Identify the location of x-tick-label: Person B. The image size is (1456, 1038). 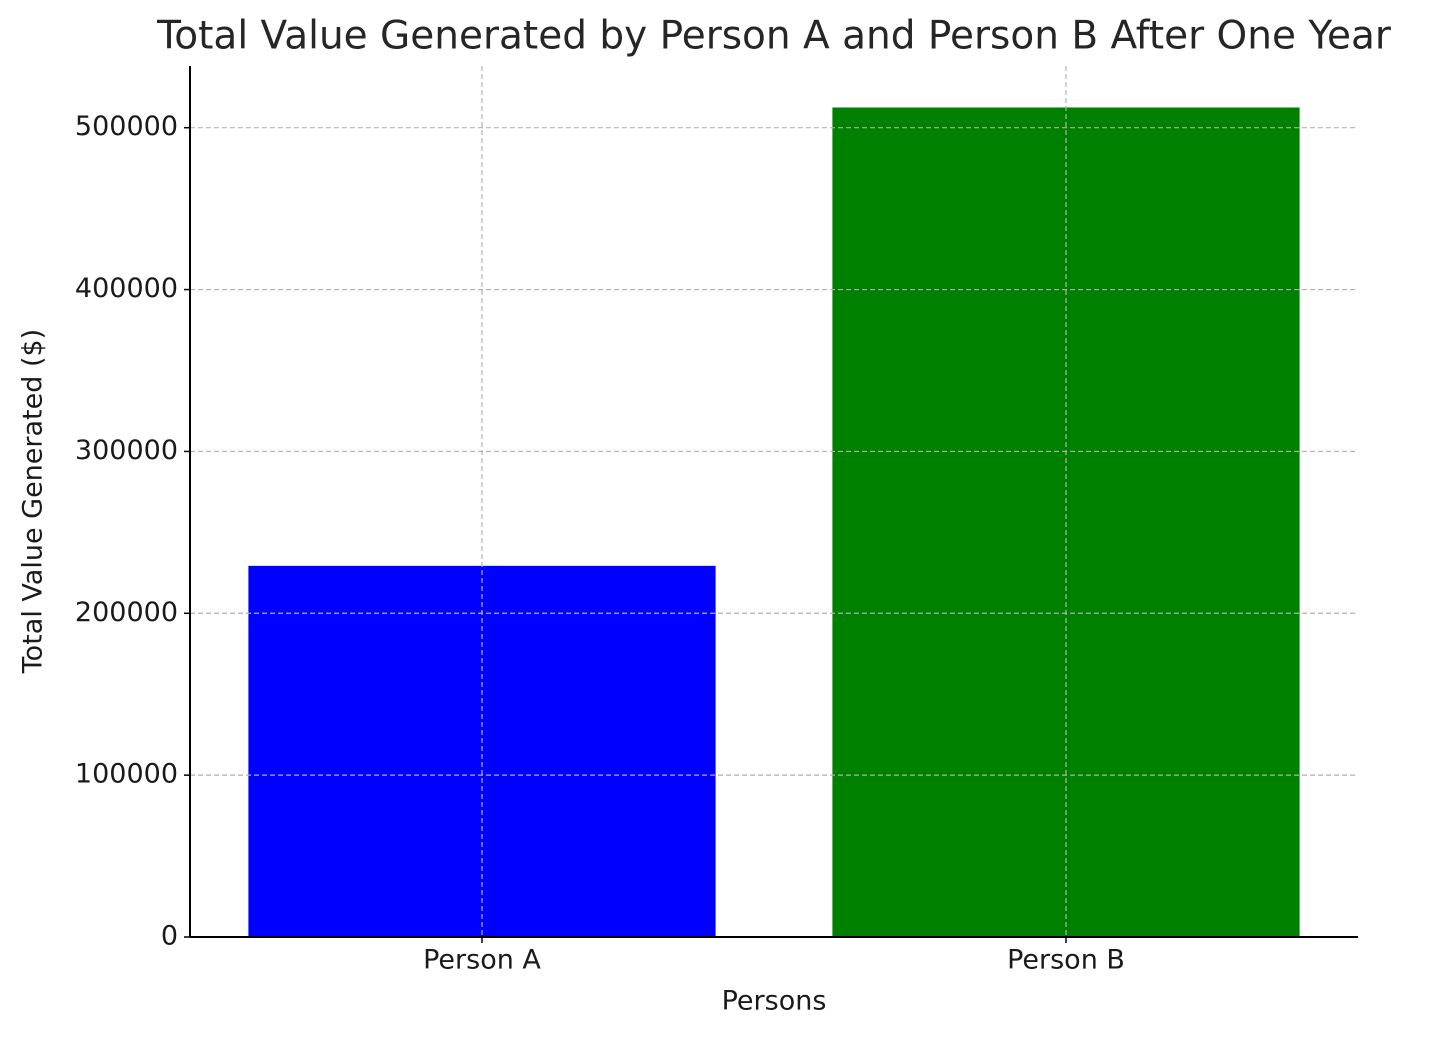
(1066, 960).